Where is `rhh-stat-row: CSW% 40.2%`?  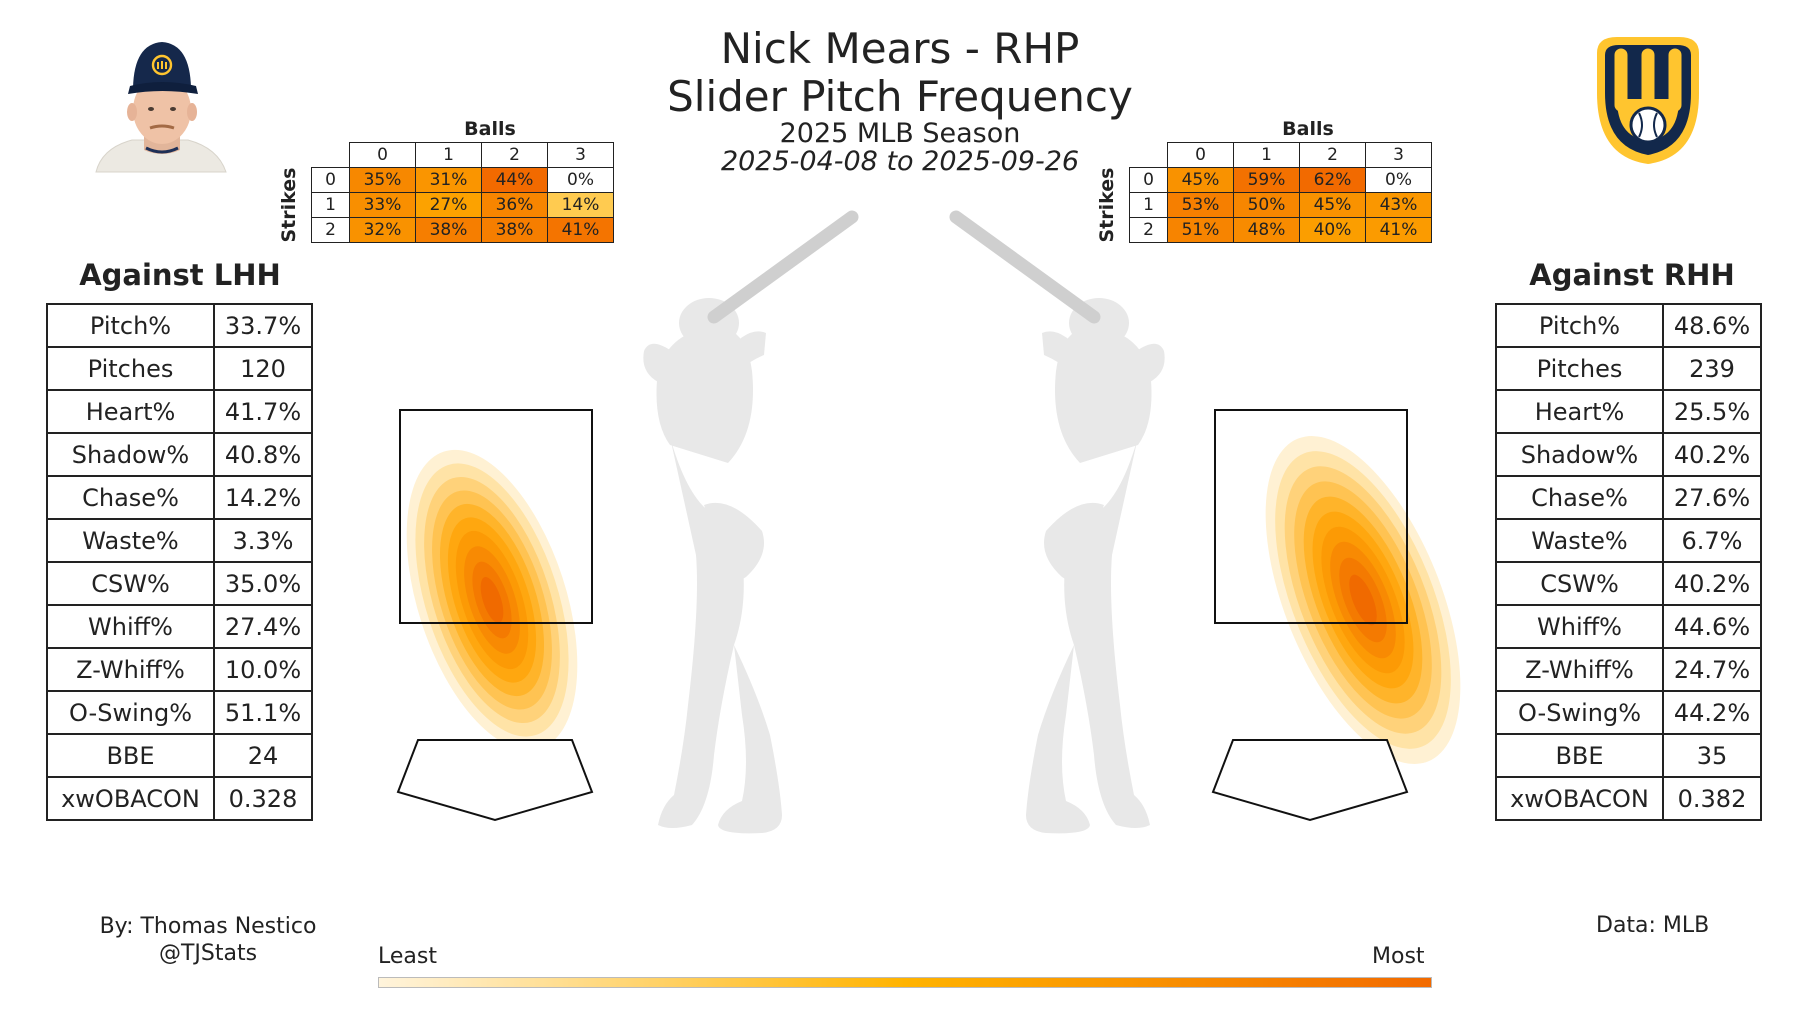 rhh-stat-row: CSW% 40.2% is located at coordinates (1628, 583).